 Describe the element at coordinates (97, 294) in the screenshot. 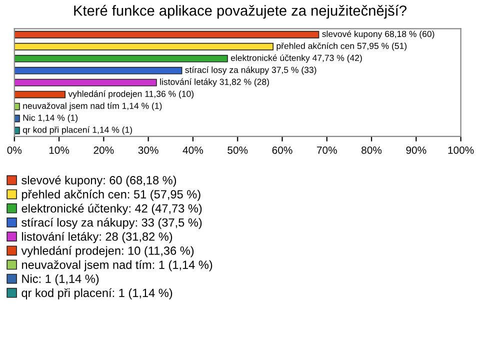

I see `legend-label: qr kod při placení: 1 (1,14 %)` at that location.